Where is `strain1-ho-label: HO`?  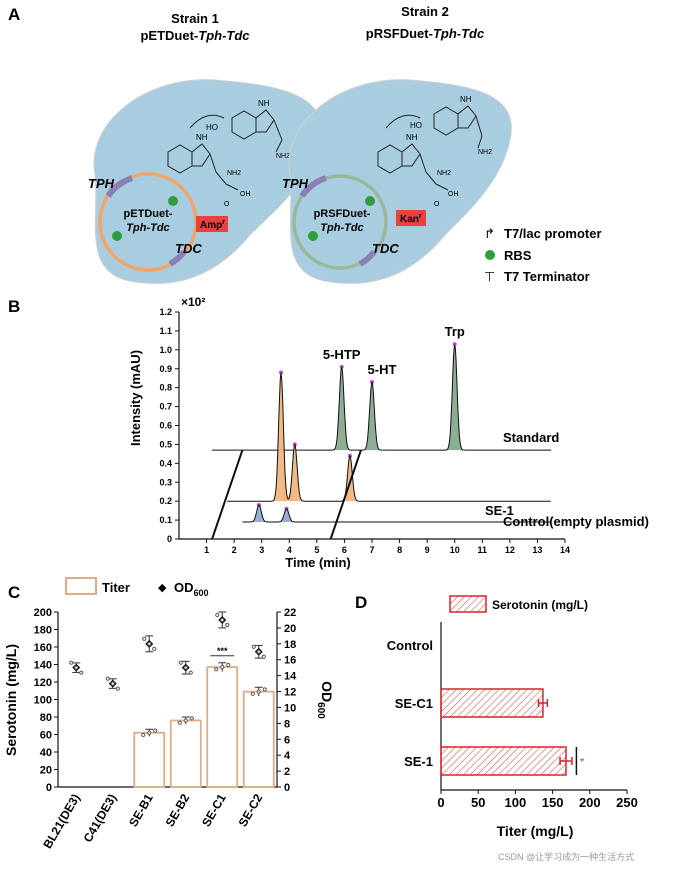
strain1-ho-label: HO is located at coordinates (212, 127).